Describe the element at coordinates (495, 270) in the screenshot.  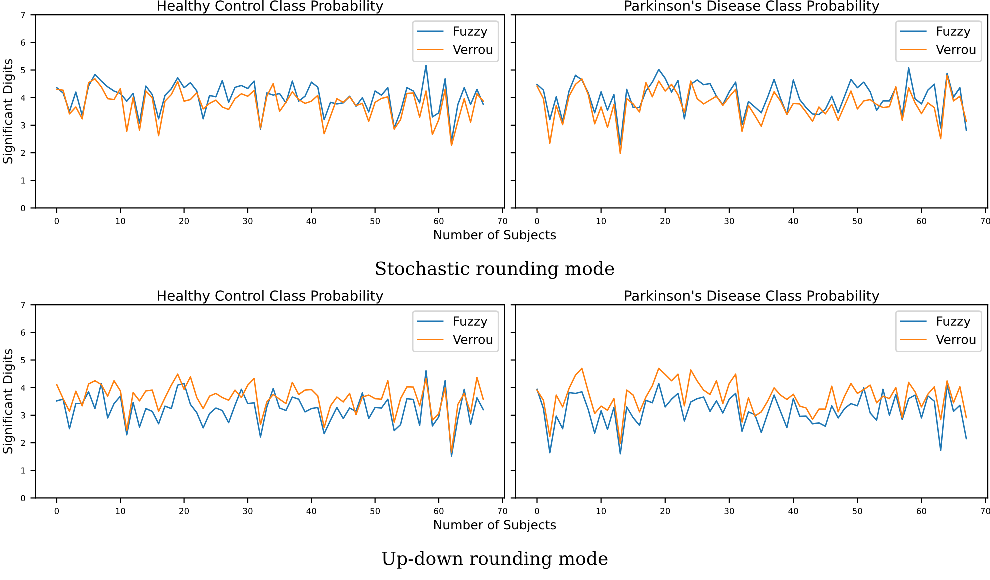
I see `text: Stochastic rounding mode` at that location.